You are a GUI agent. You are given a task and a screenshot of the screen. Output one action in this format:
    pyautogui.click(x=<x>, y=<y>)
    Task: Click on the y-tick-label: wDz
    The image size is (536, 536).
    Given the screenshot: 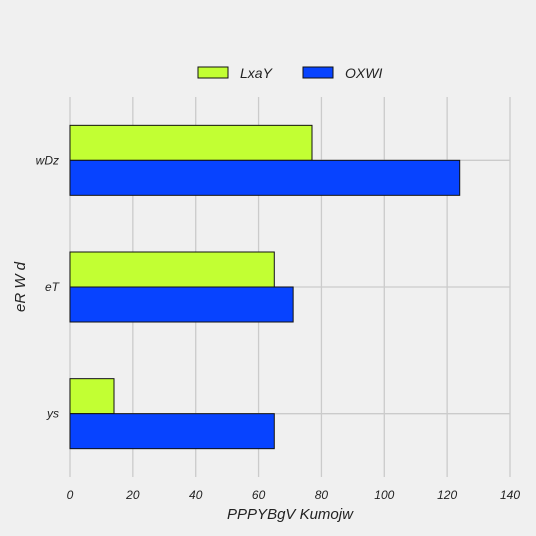 What is the action you would take?
    pyautogui.click(x=47, y=160)
    